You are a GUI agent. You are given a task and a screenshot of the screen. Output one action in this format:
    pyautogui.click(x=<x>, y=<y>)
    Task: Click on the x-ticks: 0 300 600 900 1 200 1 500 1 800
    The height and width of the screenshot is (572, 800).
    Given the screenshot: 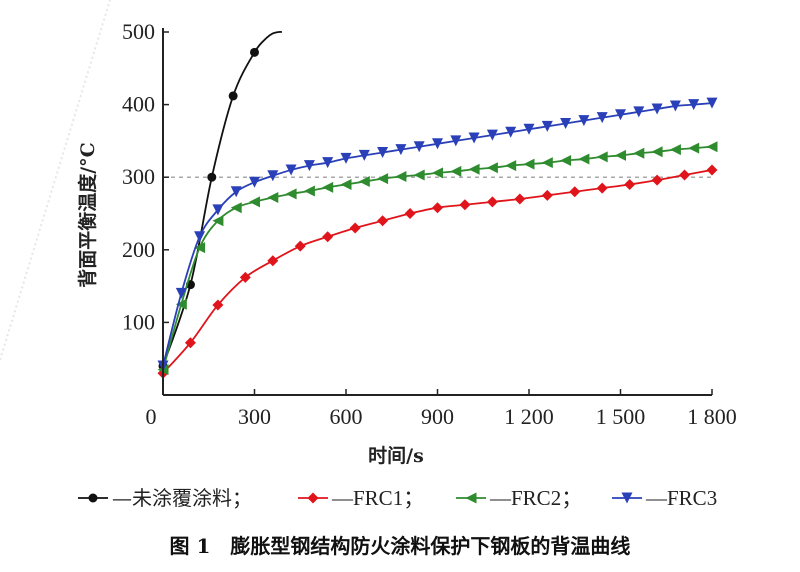 What is the action you would take?
    pyautogui.click(x=441, y=409)
    